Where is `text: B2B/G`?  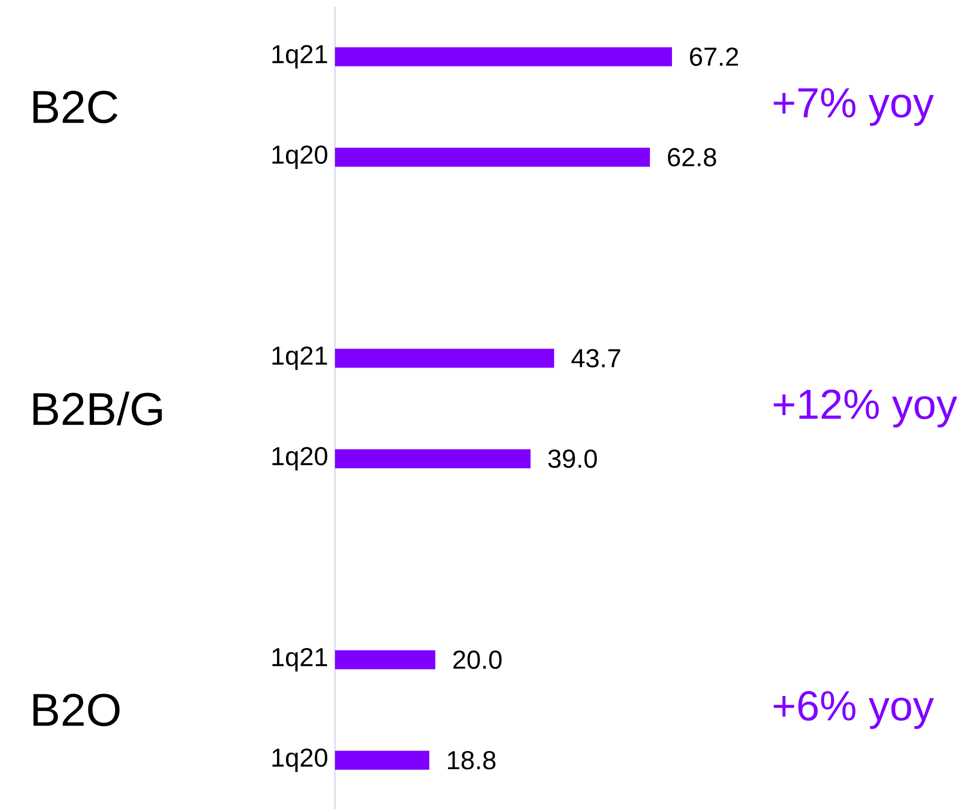
text: B2B/G is located at coordinates (97, 409).